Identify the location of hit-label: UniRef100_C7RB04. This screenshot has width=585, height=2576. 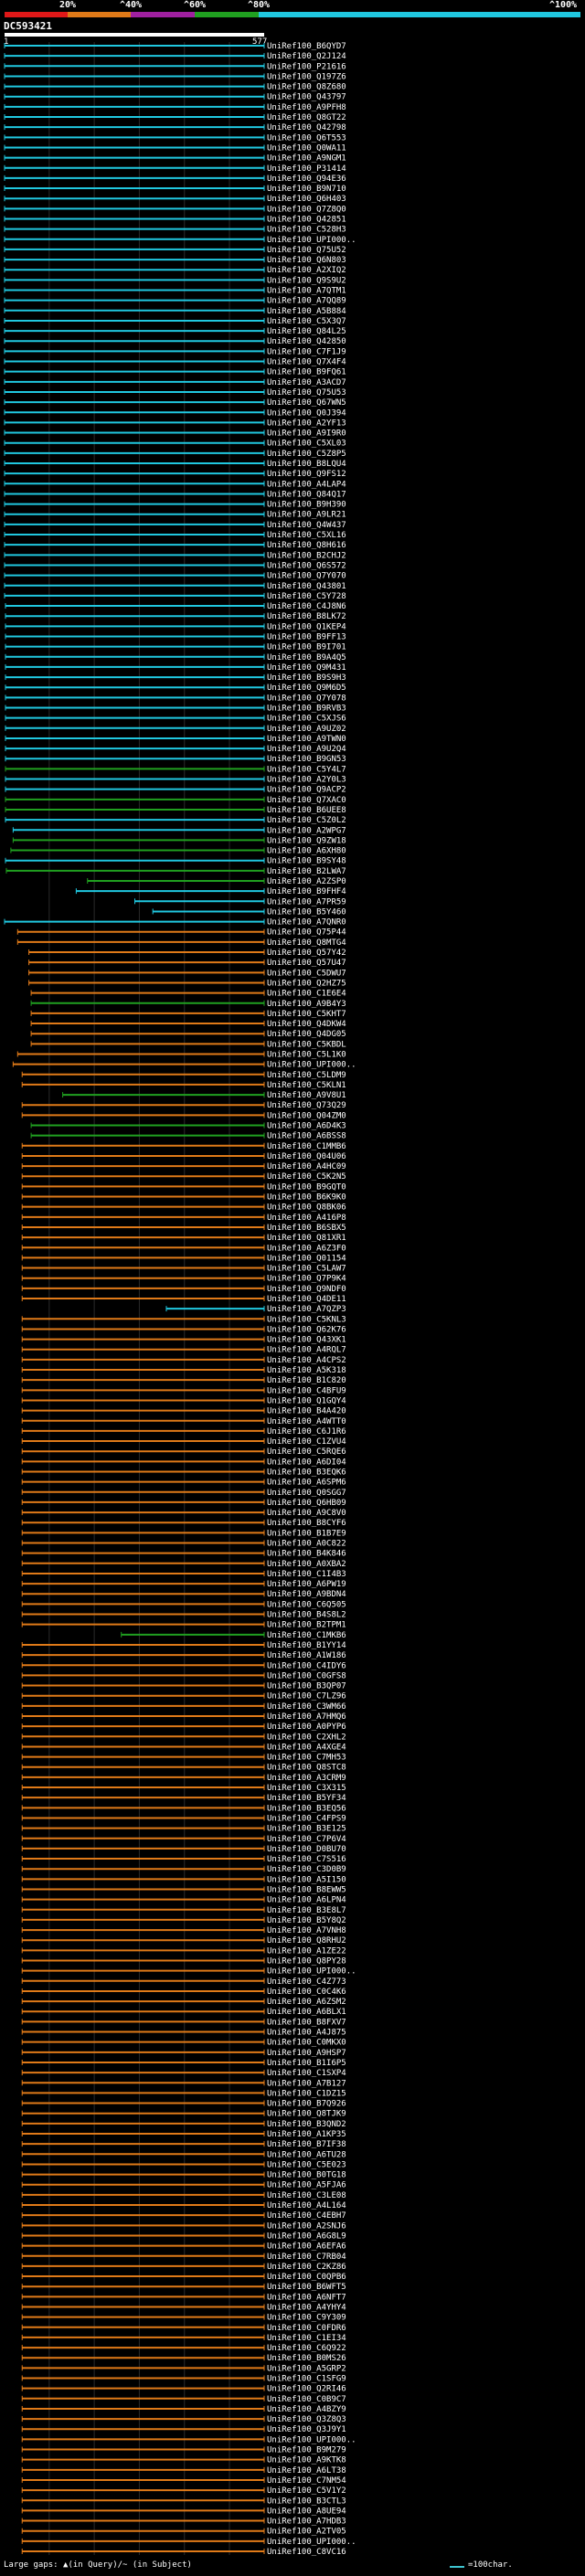
(307, 2257).